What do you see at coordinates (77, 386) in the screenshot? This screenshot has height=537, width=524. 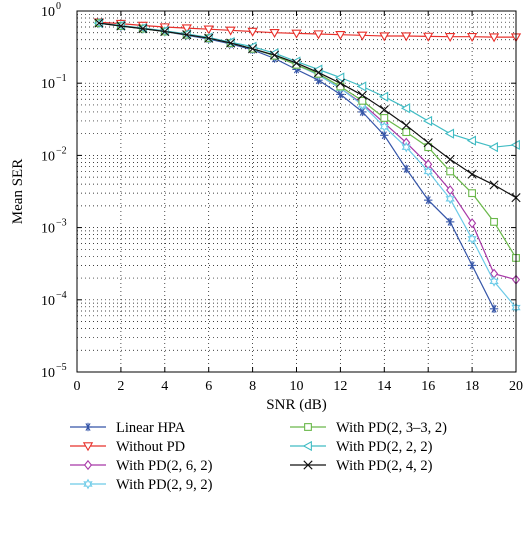 I see `x-tick-label: 0` at bounding box center [77, 386].